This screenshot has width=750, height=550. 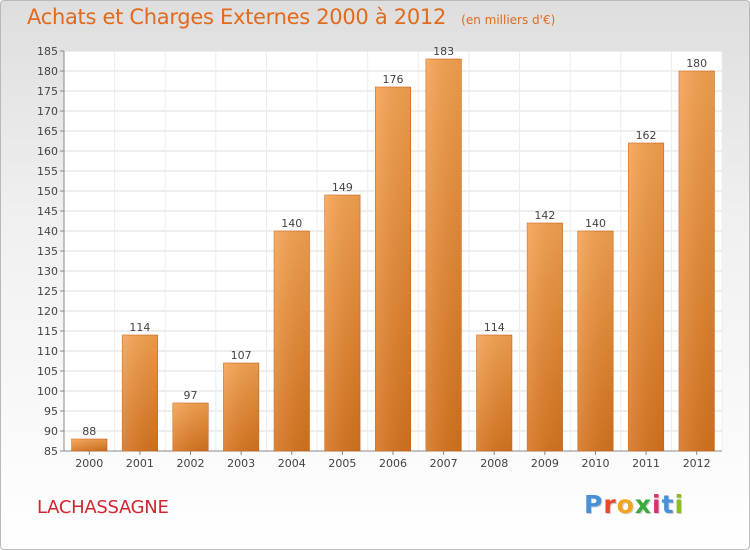 What do you see at coordinates (51, 411) in the screenshot?
I see `y-tick-label: 95` at bounding box center [51, 411].